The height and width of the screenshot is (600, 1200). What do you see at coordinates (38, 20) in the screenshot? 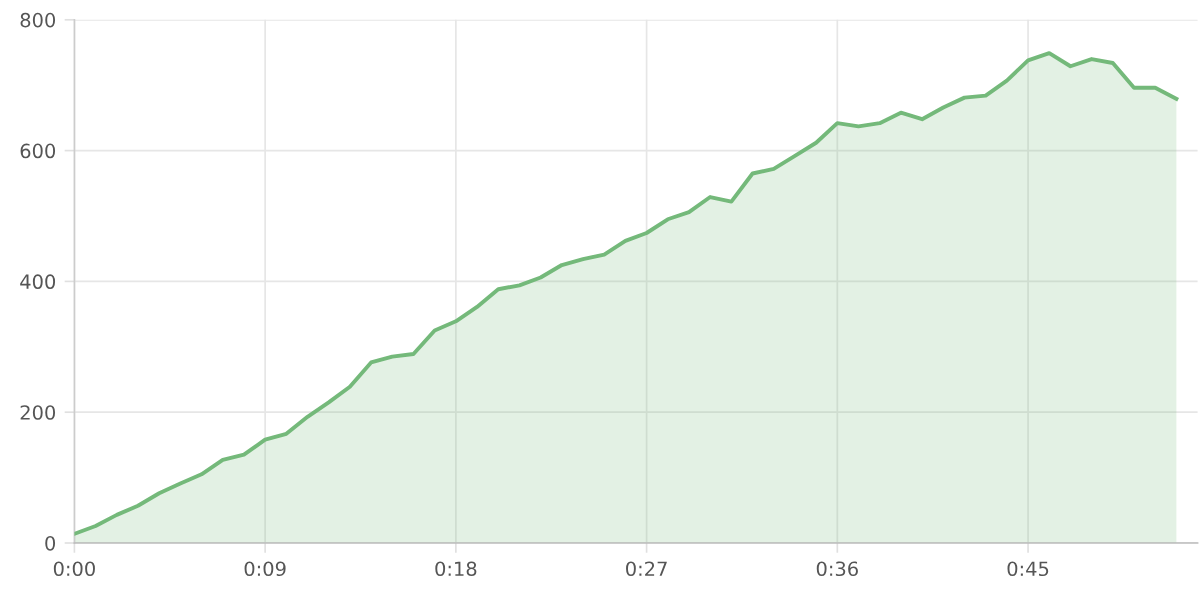
I see `y-tick-label: 800` at bounding box center [38, 20].